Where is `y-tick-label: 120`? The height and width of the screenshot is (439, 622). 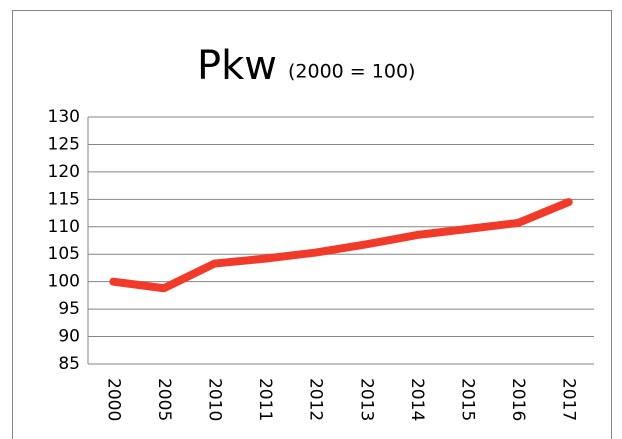
y-tick-label: 120 is located at coordinates (64, 172).